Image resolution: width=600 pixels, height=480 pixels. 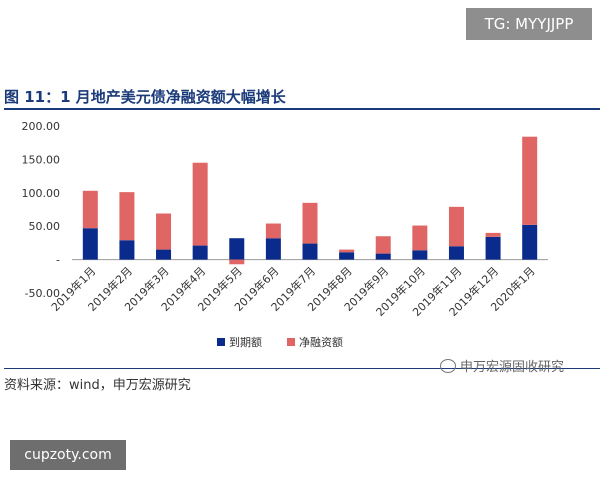 What do you see at coordinates (41, 126) in the screenshot?
I see `y-tick-label: 200.00` at bounding box center [41, 126].